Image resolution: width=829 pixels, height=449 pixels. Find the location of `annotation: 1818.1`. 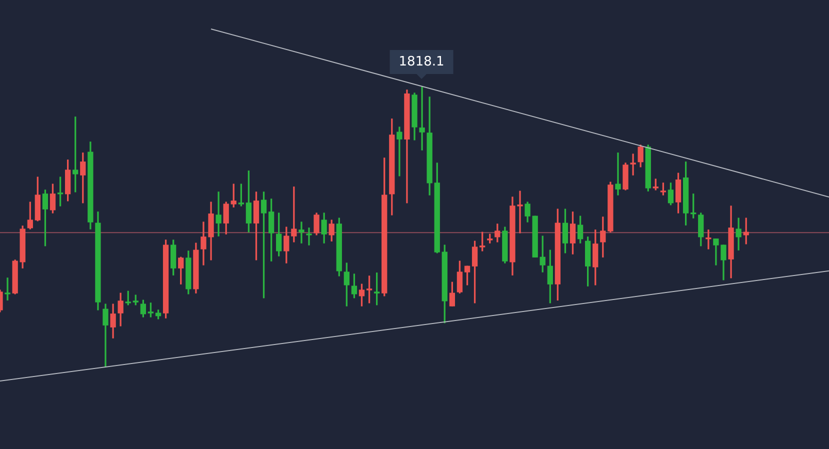

annotation: 1818.1 is located at coordinates (421, 62).